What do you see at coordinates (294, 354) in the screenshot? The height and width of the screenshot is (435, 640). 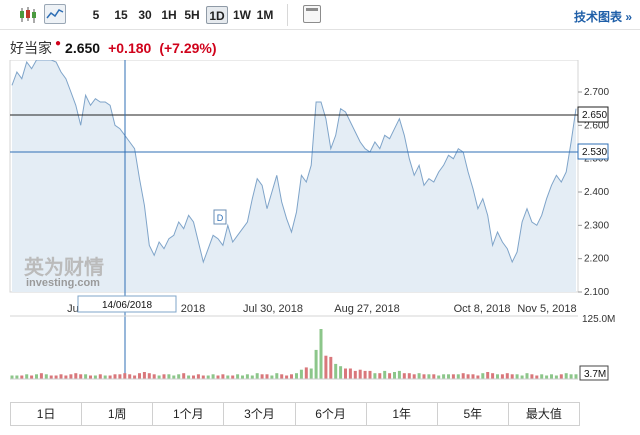 I see `volume-bars` at bounding box center [294, 354].